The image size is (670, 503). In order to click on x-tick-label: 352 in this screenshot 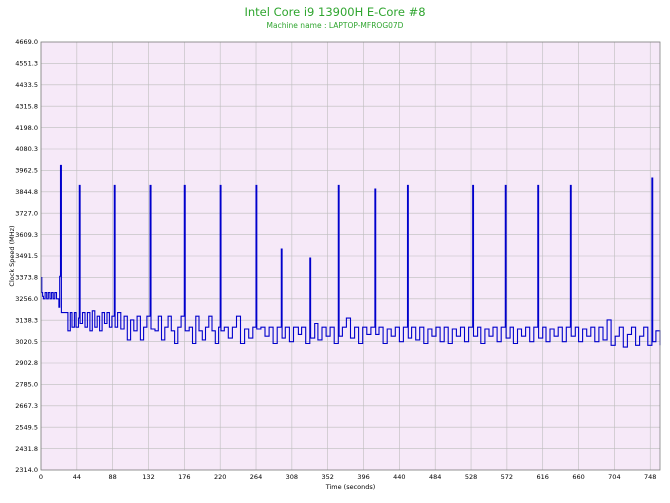, I will do `click(327, 477)`.